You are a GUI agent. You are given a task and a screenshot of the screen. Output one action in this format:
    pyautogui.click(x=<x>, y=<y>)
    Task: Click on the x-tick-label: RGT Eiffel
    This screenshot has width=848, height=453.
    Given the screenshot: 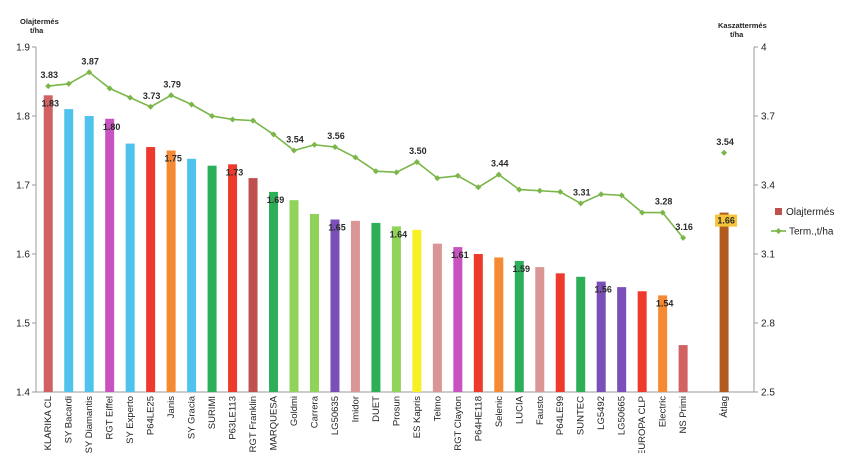 What is the action you would take?
    pyautogui.click(x=110, y=417)
    